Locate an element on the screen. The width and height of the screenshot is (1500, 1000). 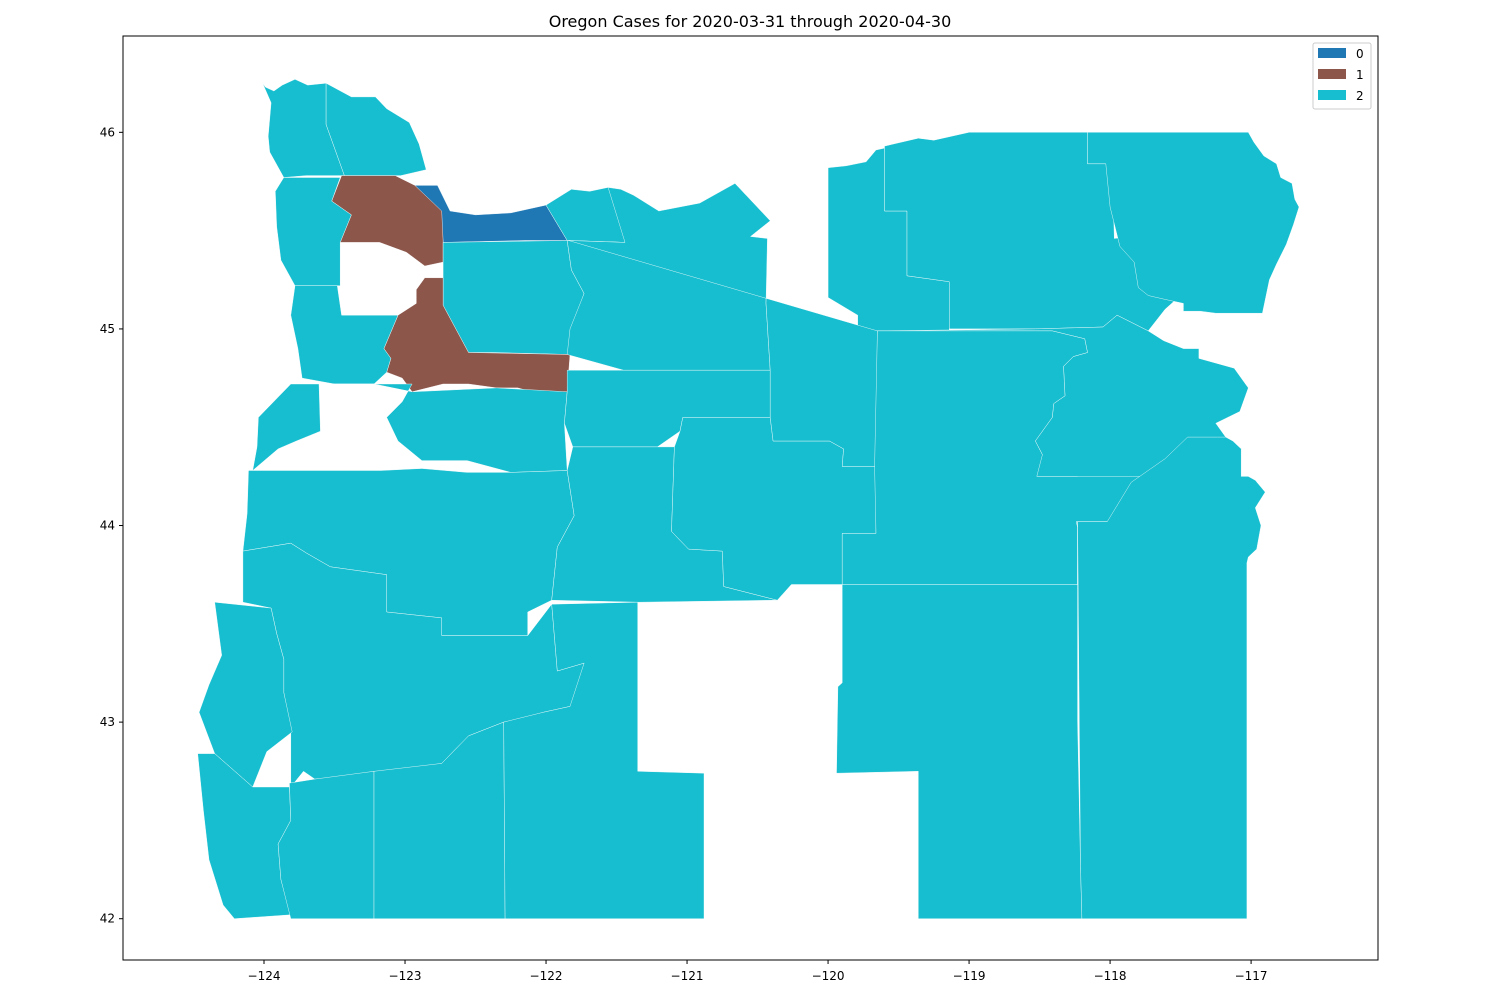
y-axis: 42 43 44 45 46 is located at coordinates (111, 525).